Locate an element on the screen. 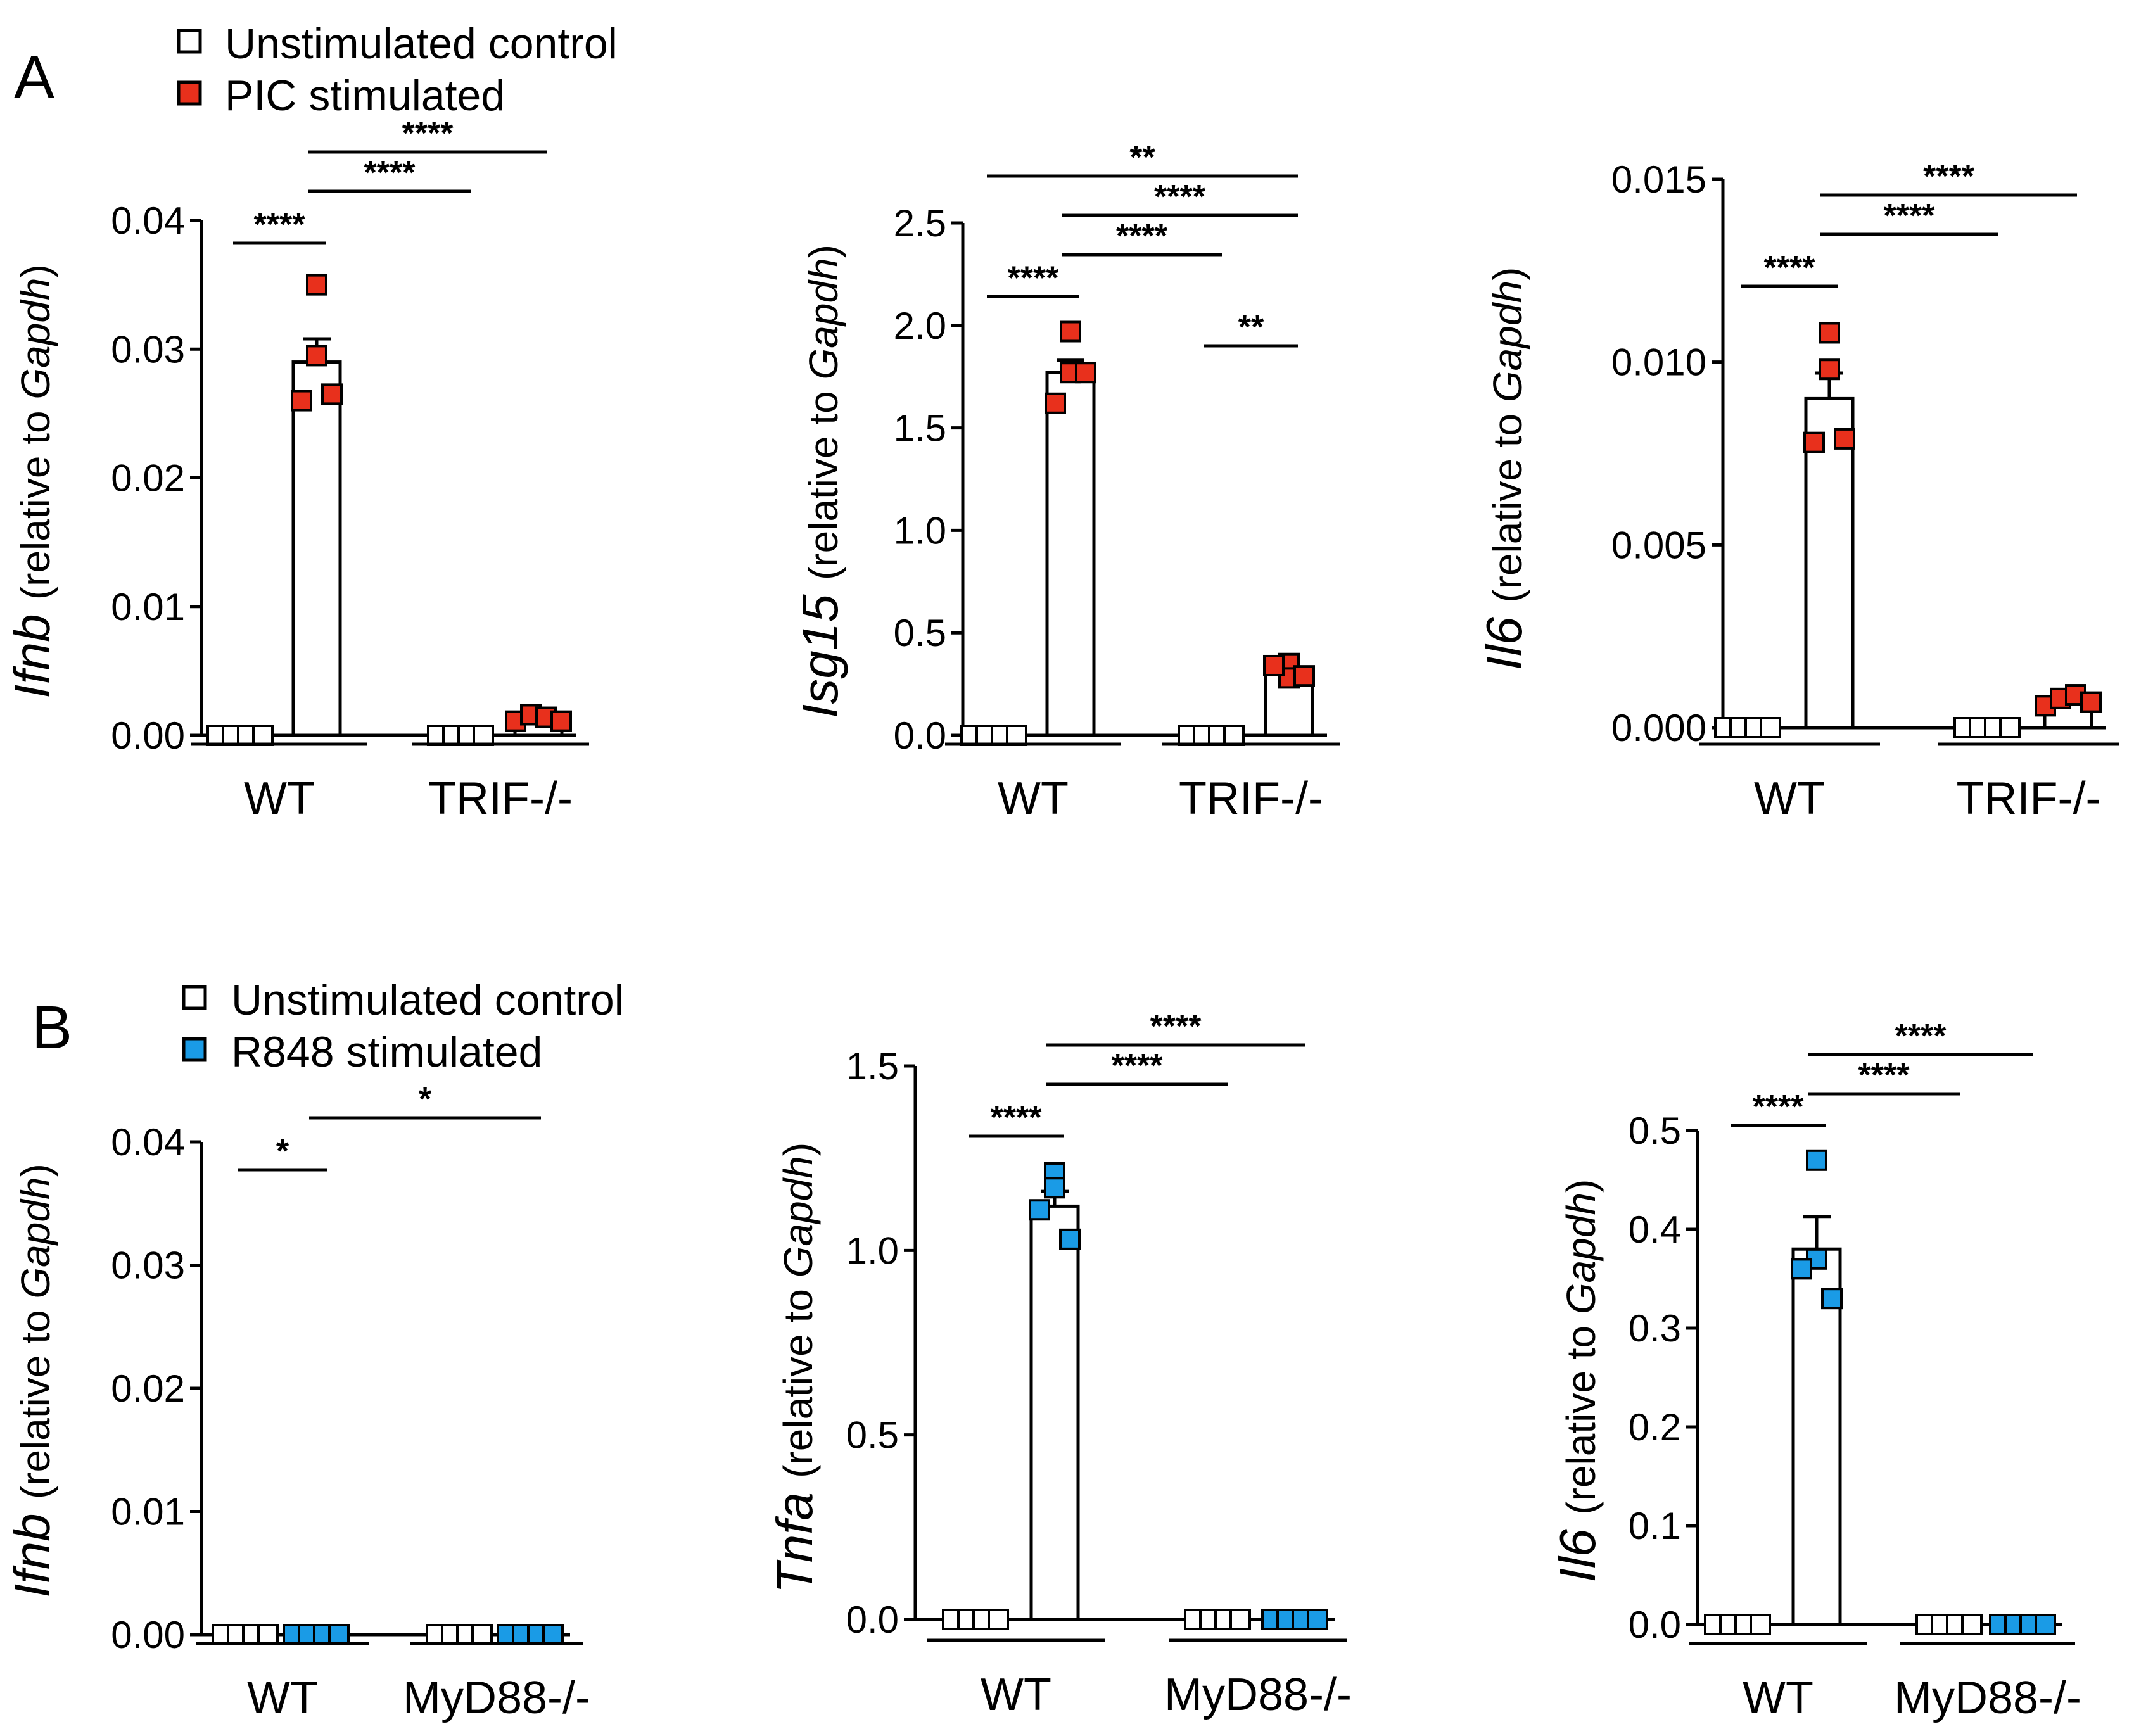 The height and width of the screenshot is (1736, 2134). legend-a-stim-swatch is located at coordinates (189, 93).